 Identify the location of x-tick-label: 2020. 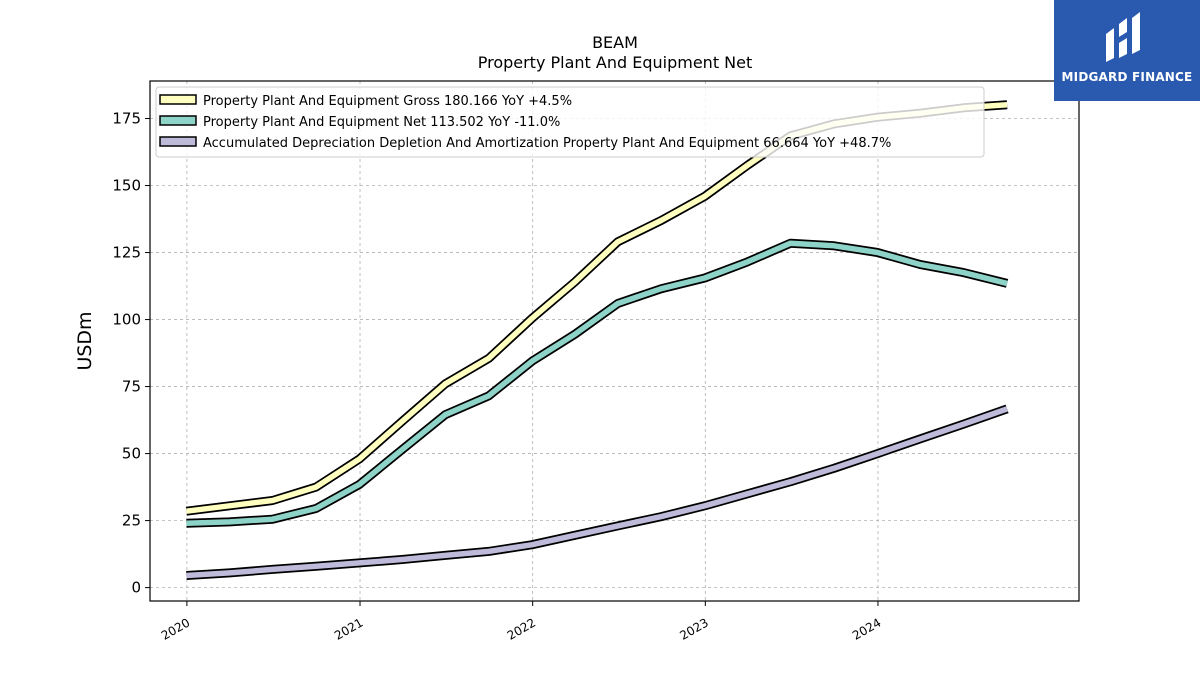
(175, 628).